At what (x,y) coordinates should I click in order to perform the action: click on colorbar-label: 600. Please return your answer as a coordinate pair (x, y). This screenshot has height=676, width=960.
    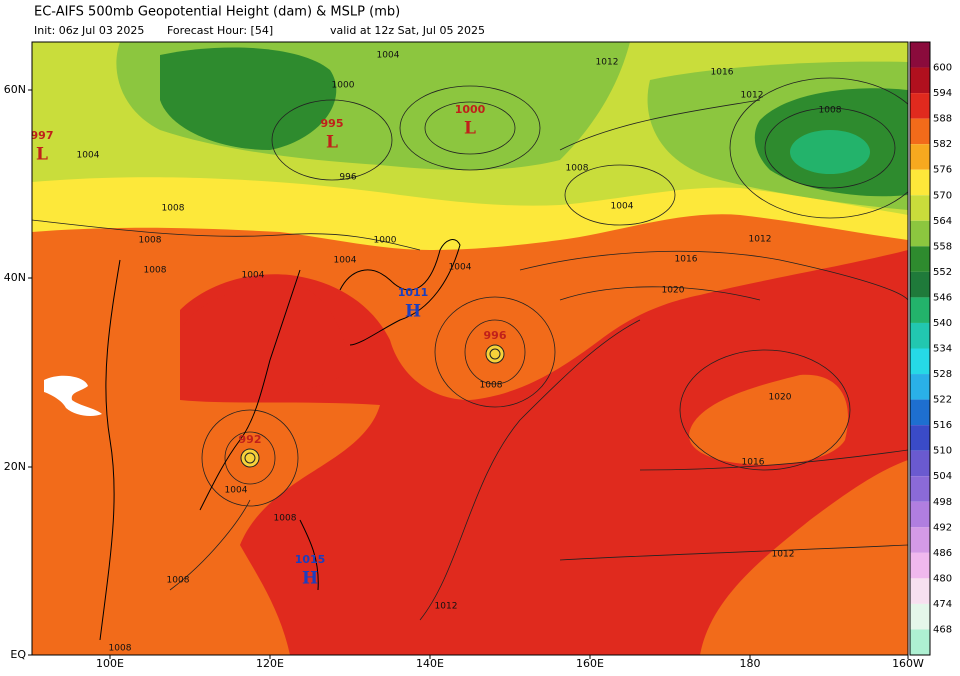
    Looking at the image, I should click on (942, 68).